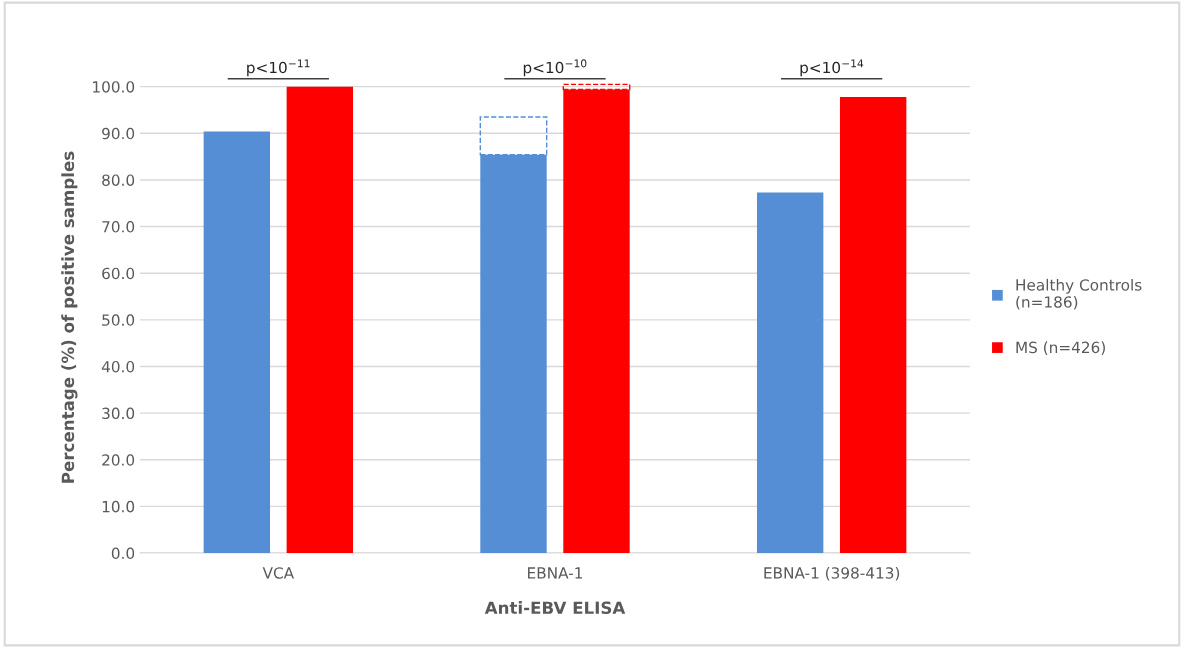  What do you see at coordinates (118, 460) in the screenshot?
I see `y-tick-label: 20.0` at bounding box center [118, 460].